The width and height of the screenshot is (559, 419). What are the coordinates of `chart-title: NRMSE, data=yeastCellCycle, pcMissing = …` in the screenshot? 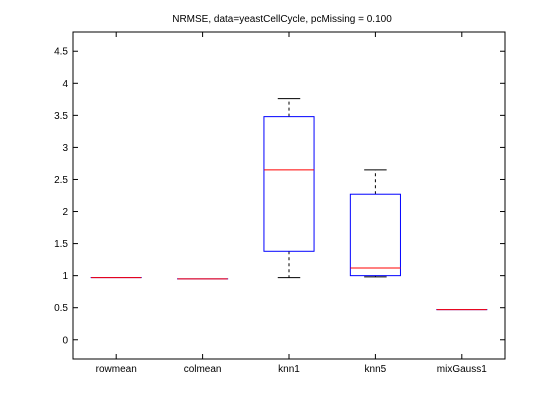 It's located at (282, 19).